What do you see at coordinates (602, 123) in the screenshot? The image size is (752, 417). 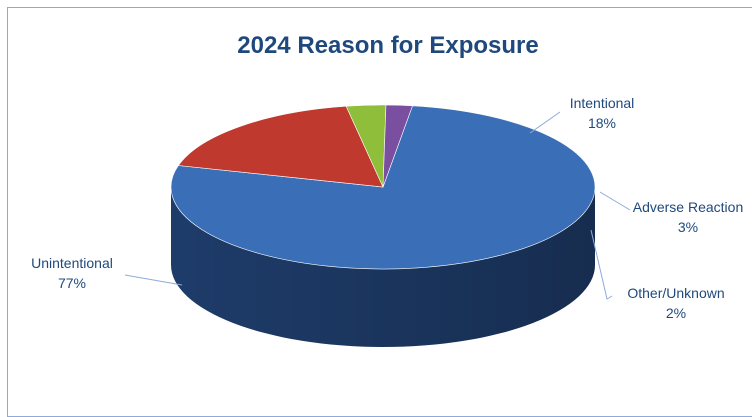 I see `slice-percent-1: 18%` at bounding box center [602, 123].